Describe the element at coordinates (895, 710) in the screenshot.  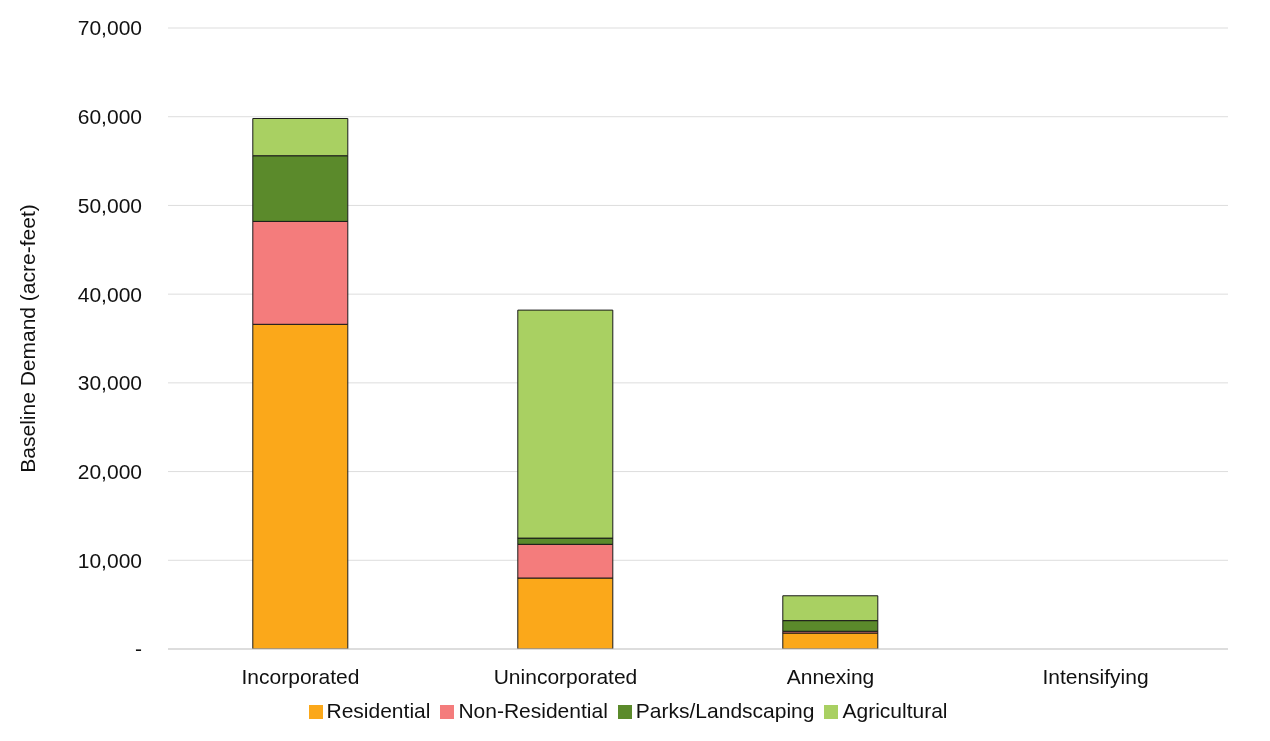
I see `legend-label: Agricultural` at that location.